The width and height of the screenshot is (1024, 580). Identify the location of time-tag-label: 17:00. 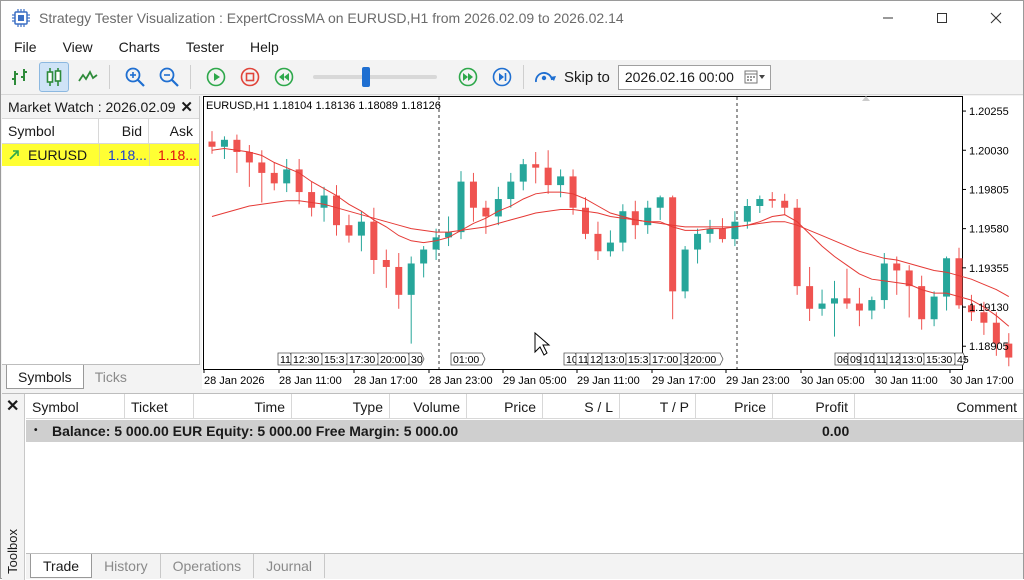
(665, 360).